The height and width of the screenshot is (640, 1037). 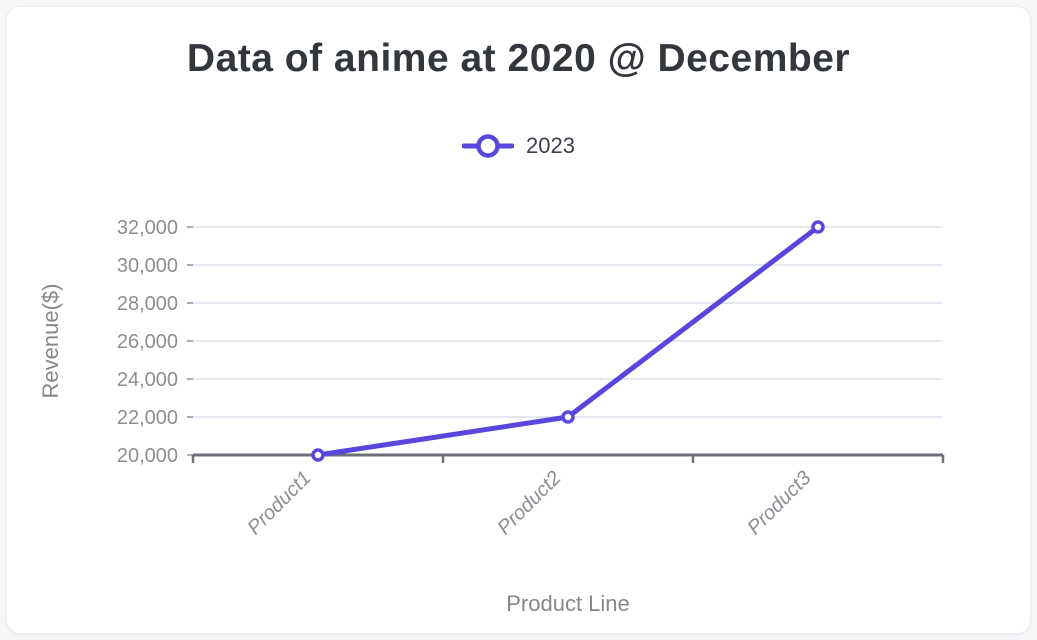 What do you see at coordinates (550, 145) in the screenshot?
I see `legend-item-label: 2023` at bounding box center [550, 145].